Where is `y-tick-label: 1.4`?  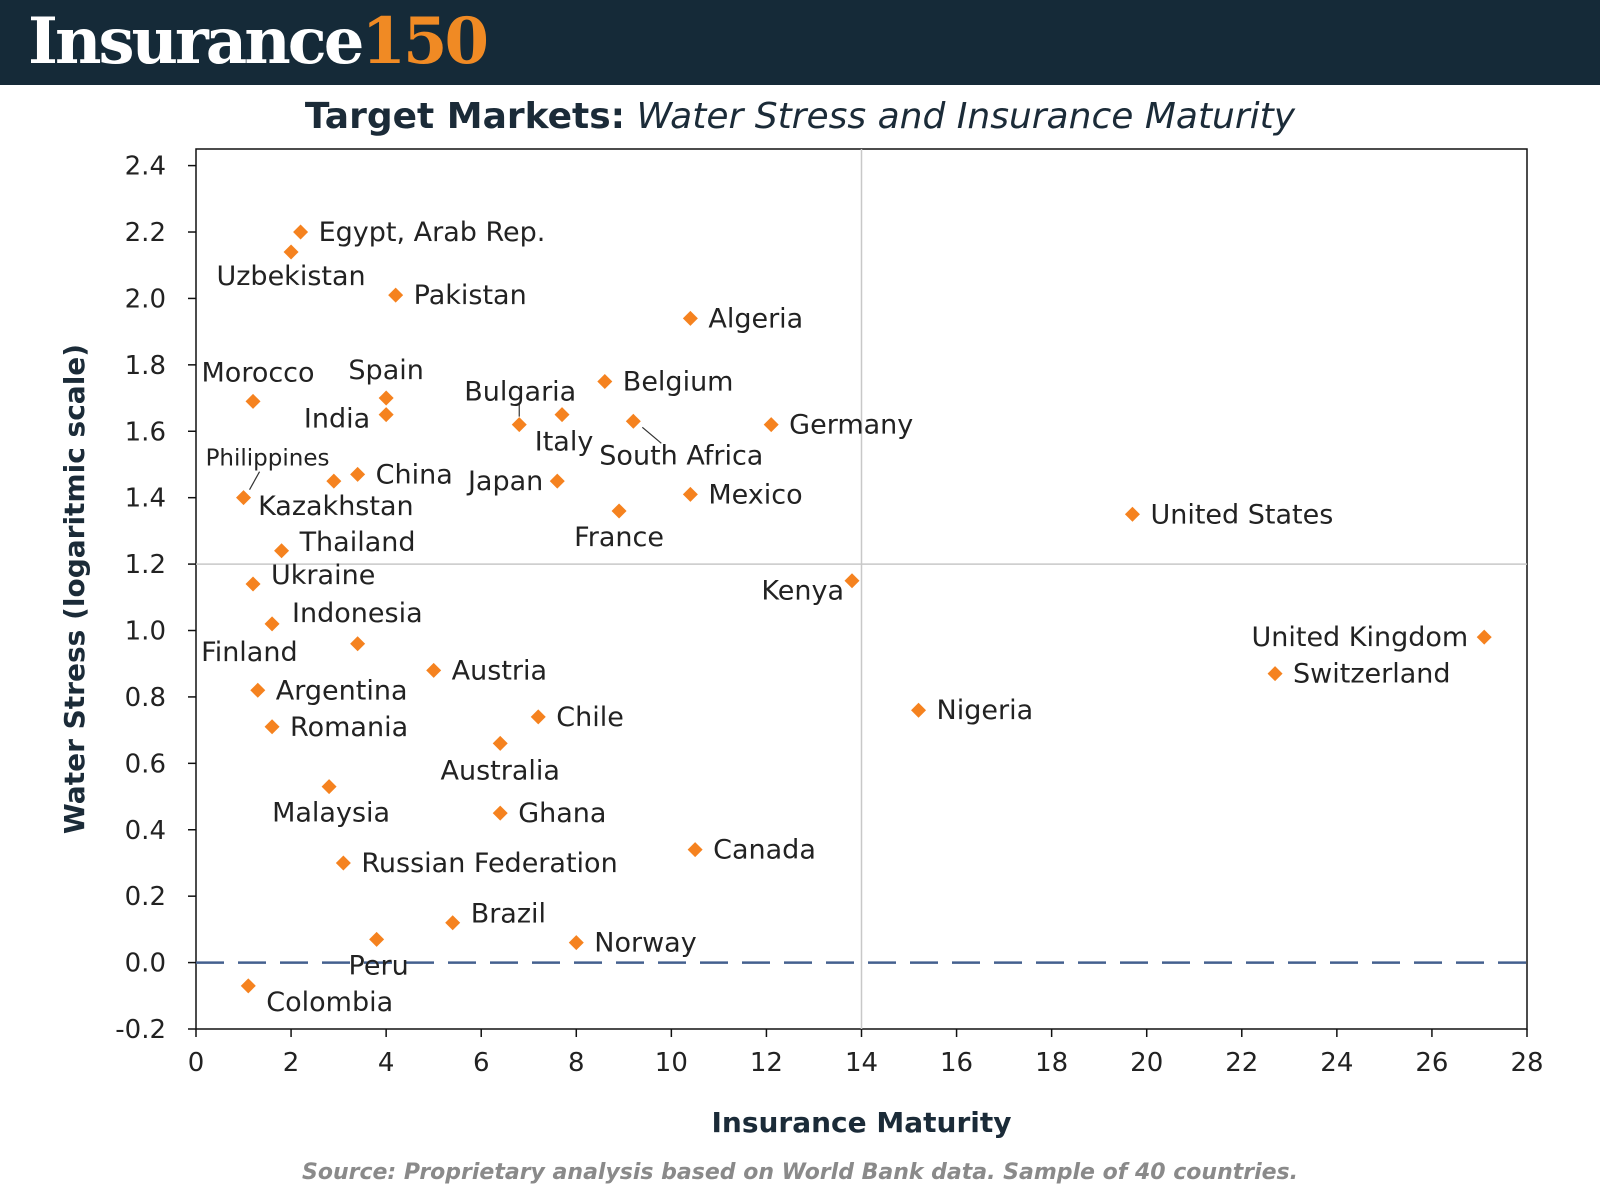
y-tick-label: 1.4 is located at coordinates (145, 499).